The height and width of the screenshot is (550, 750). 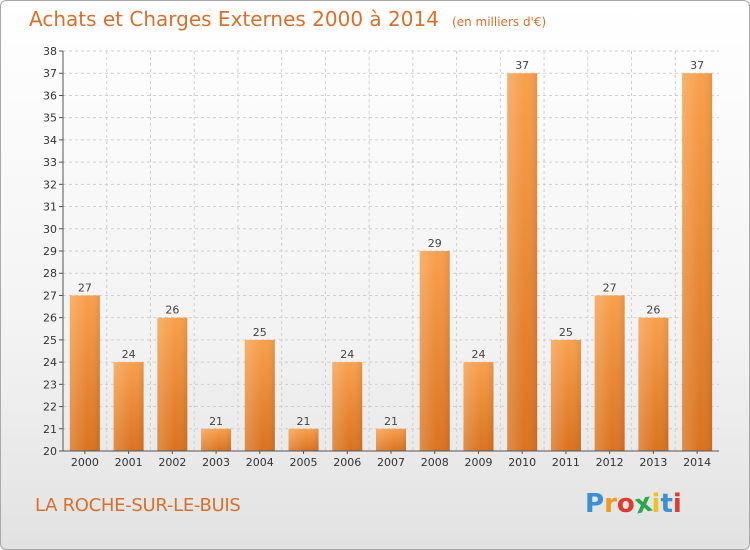 I want to click on logo-letter-1: r, so click(x=610, y=504).